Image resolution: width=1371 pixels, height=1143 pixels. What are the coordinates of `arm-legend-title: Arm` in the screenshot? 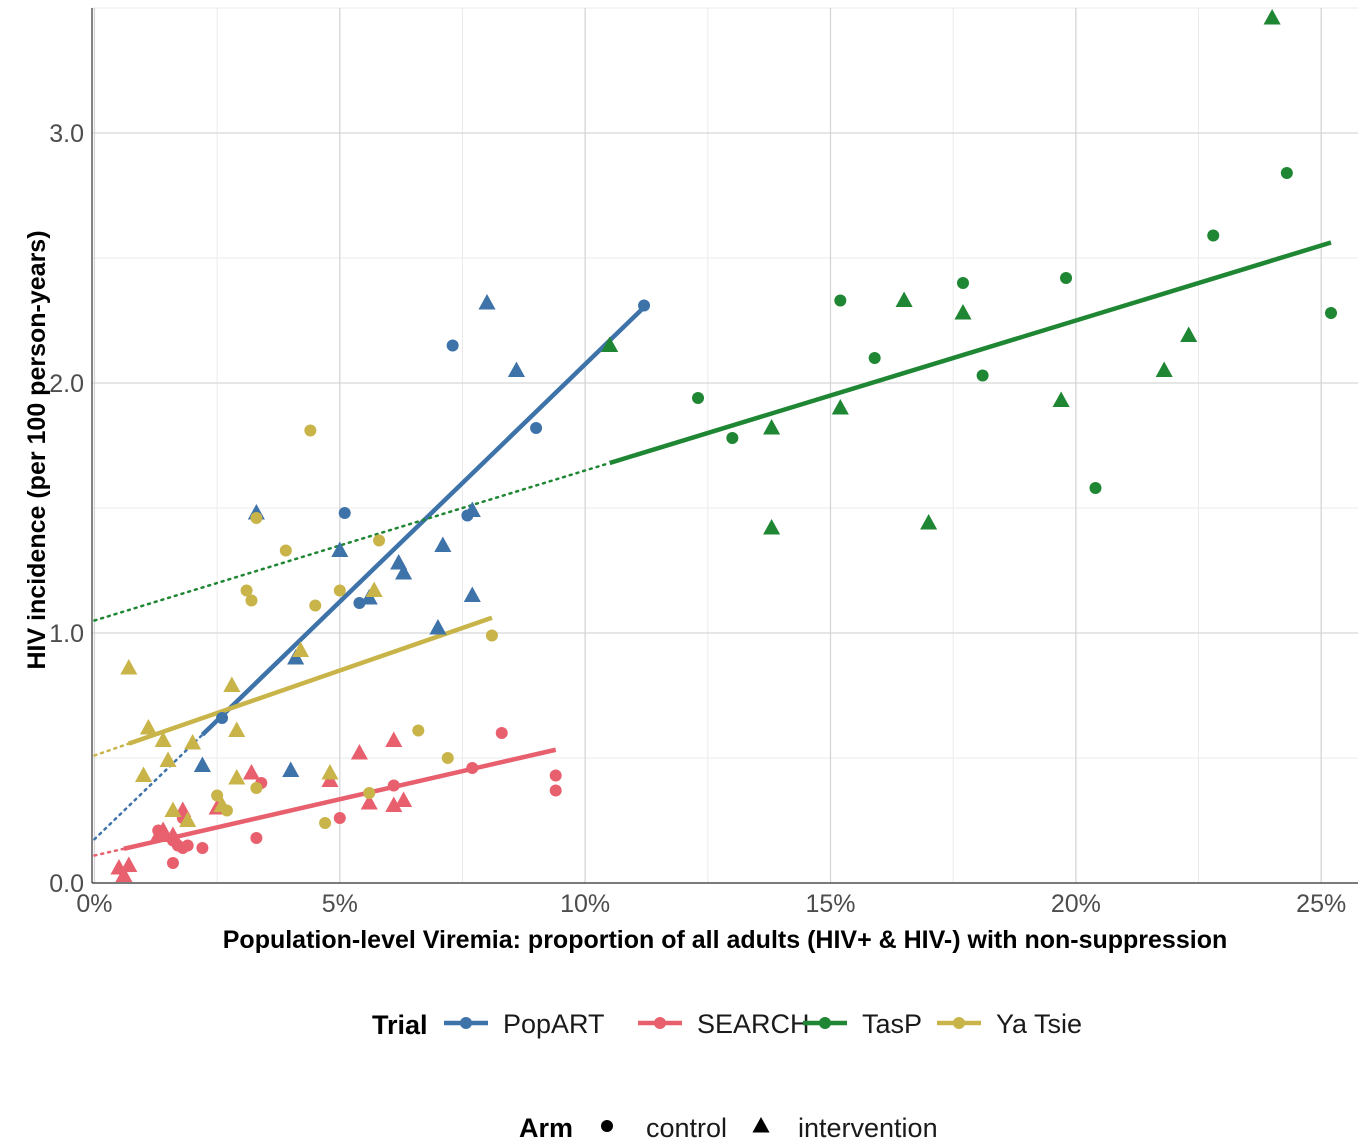 It's located at (546, 1128).